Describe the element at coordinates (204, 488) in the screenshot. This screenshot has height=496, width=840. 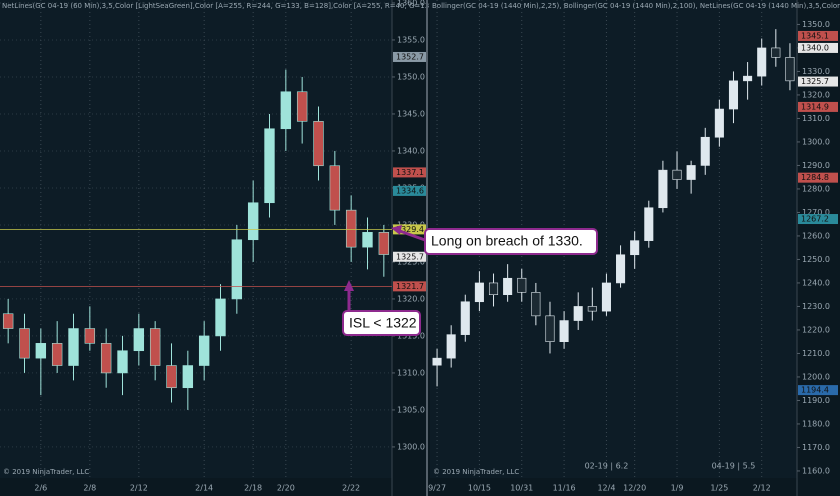
I see `x-tick-label: 2/14` at that location.